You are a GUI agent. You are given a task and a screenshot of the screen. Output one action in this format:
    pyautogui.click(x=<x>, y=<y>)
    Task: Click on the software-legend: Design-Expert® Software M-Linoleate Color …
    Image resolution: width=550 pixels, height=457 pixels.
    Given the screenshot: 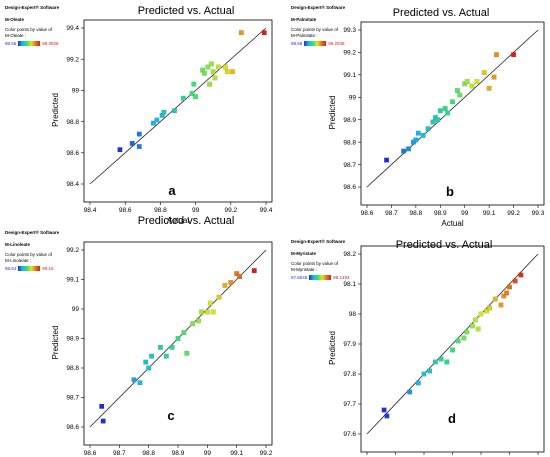 What is the action you would take?
    pyautogui.click(x=32, y=250)
    